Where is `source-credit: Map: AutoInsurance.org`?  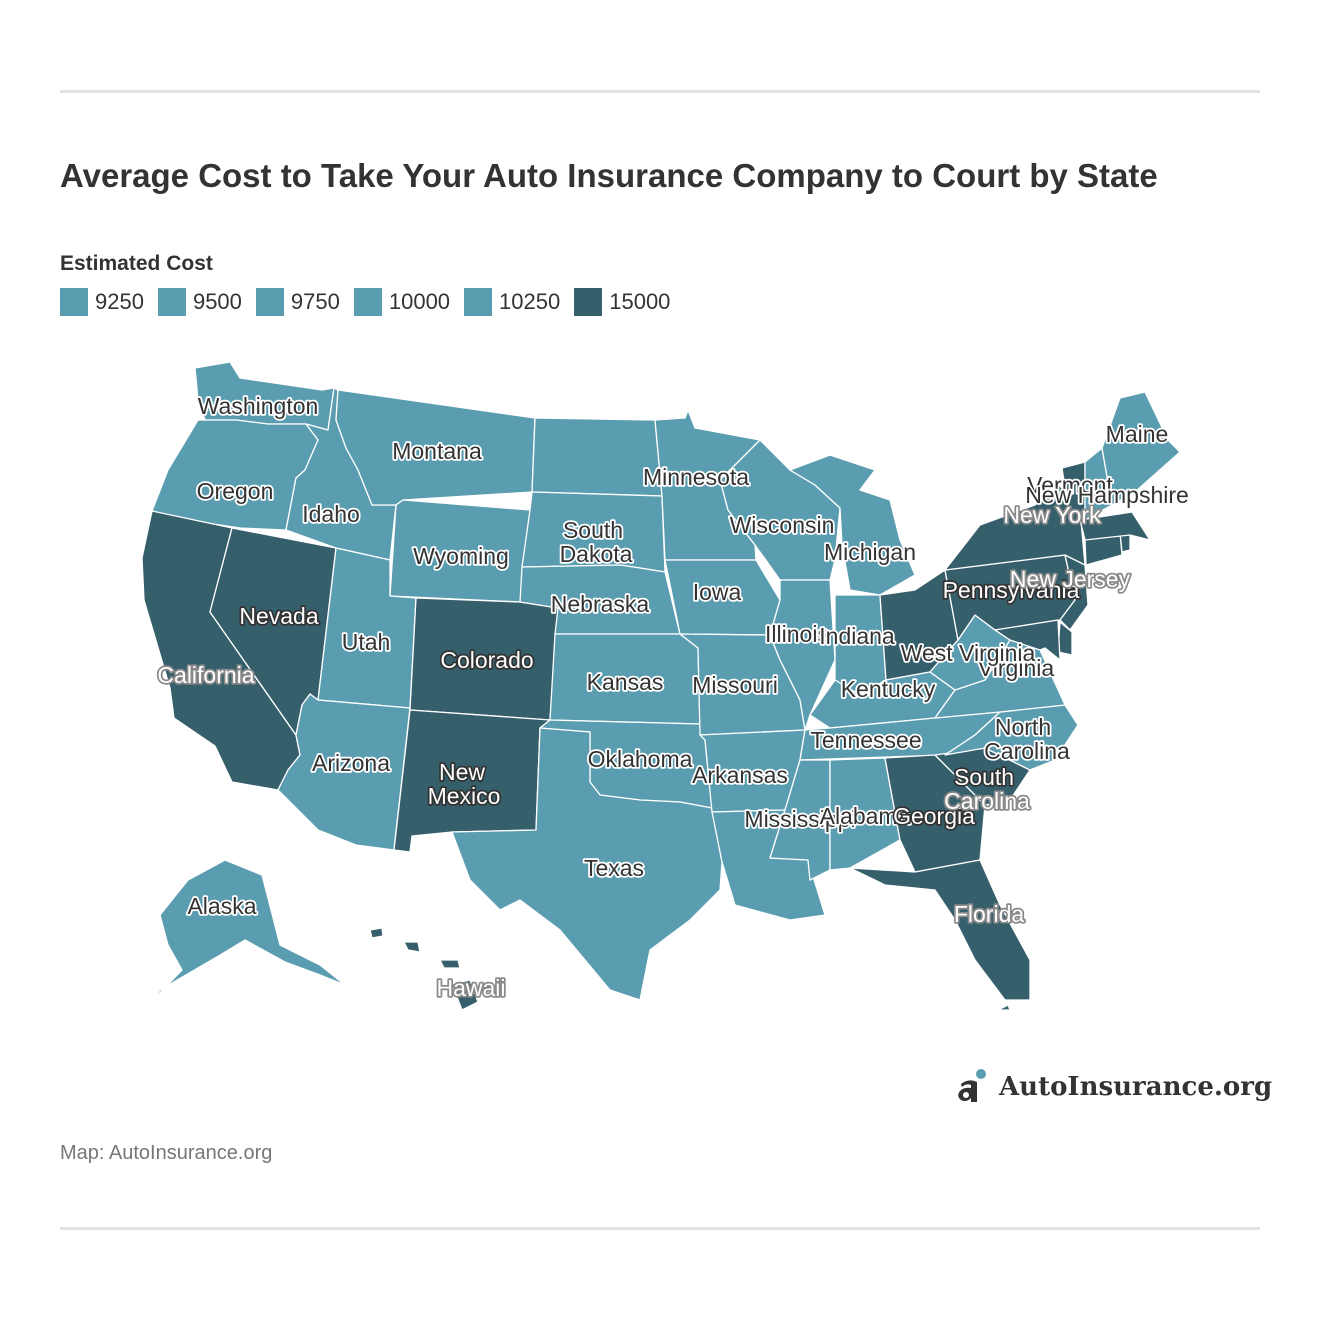
source-credit: Map: AutoInsurance.org is located at coordinates (166, 1153).